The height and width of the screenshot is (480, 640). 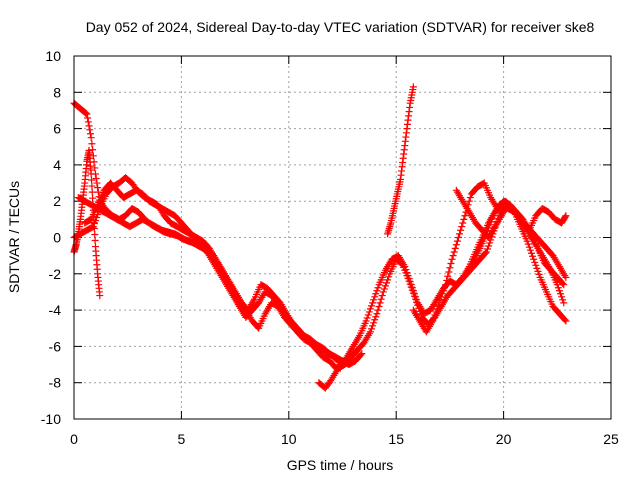 I want to click on y-axis-label: SDTVAR / TECUs, so click(x=14, y=237).